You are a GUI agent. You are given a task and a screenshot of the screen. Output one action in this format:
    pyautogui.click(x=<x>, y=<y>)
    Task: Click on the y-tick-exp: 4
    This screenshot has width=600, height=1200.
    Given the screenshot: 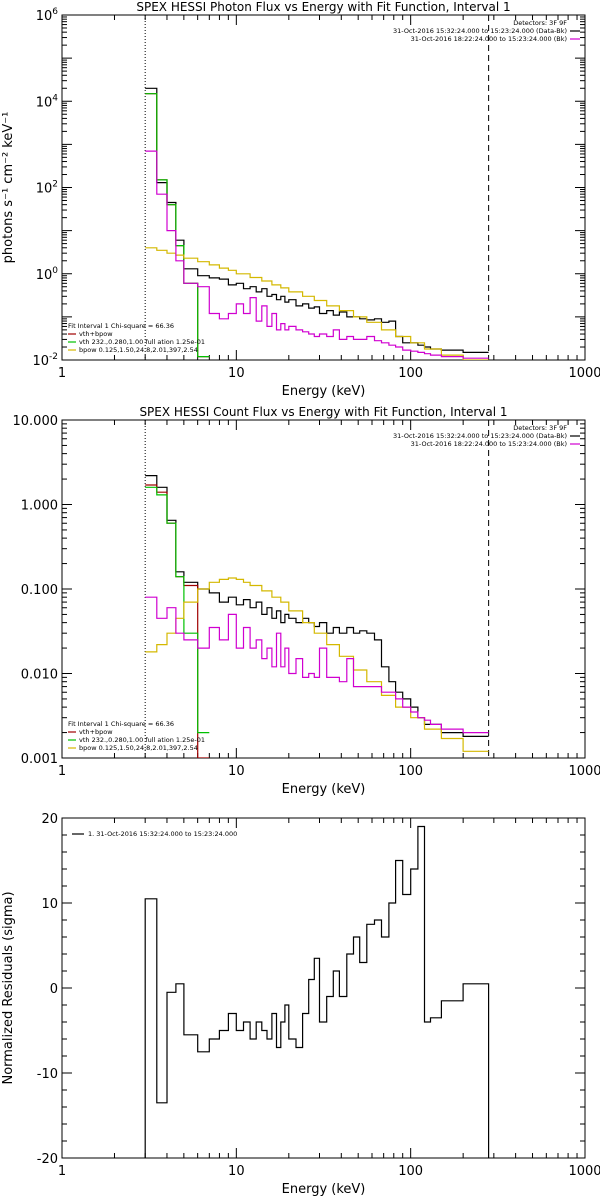 What is the action you would take?
    pyautogui.click(x=55, y=98)
    